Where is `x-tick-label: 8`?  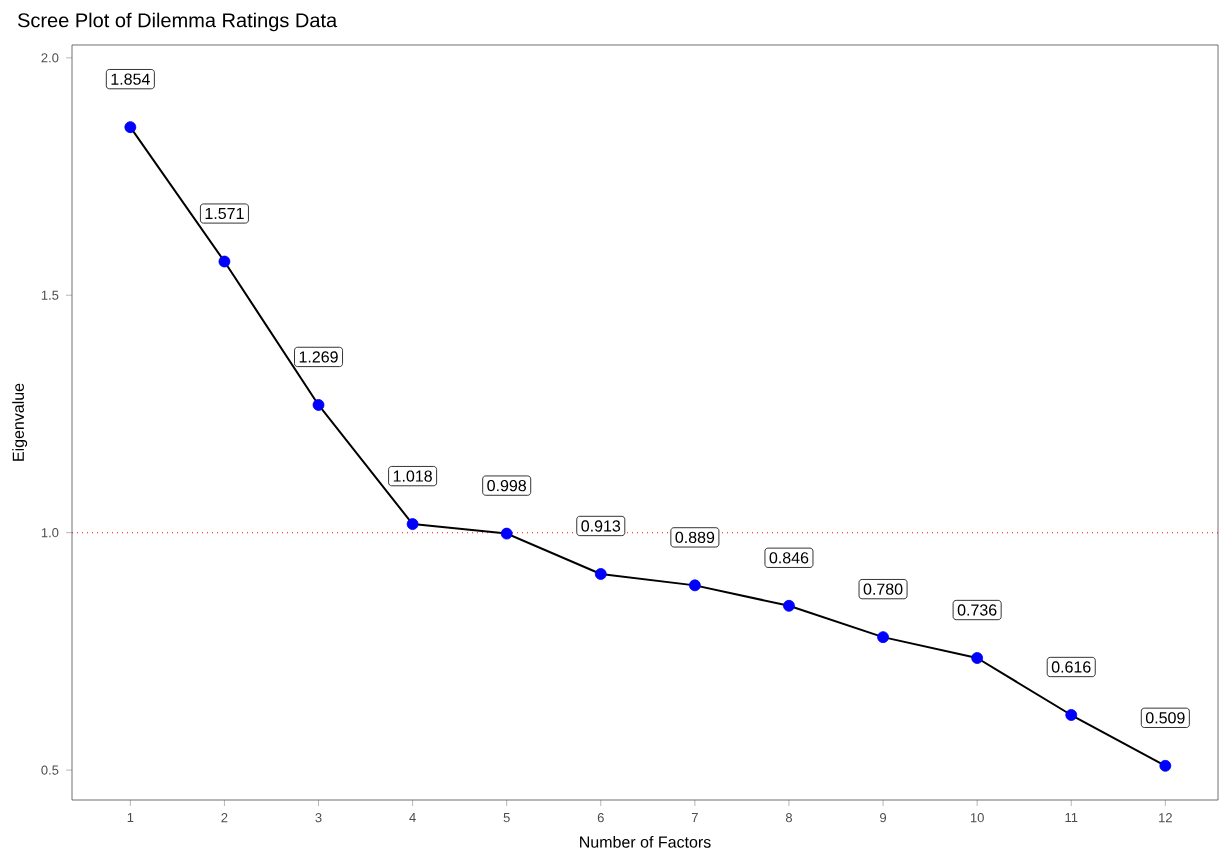 x-tick-label: 8 is located at coordinates (788, 818).